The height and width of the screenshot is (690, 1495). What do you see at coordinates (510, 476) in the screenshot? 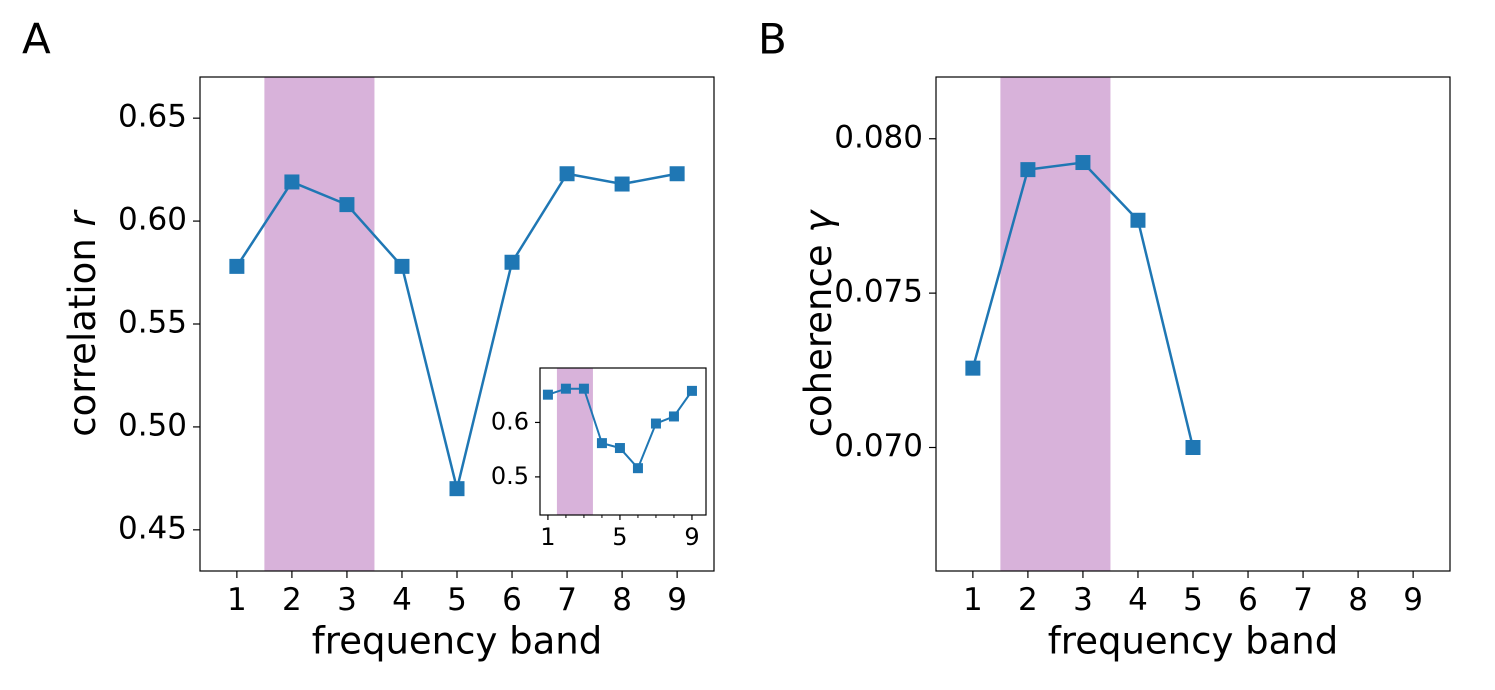
I see `y-tick-label: 0.5` at bounding box center [510, 476].